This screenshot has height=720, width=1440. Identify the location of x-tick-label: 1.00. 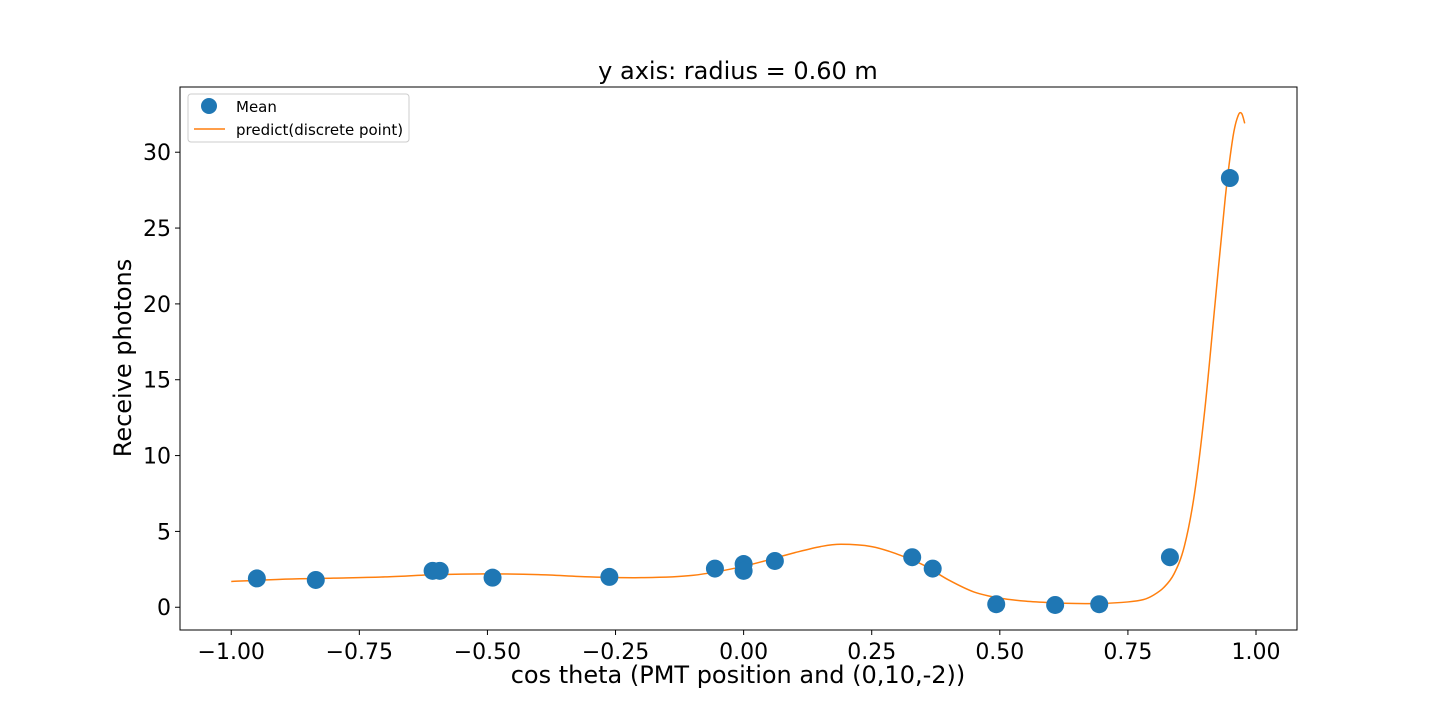
(1256, 652).